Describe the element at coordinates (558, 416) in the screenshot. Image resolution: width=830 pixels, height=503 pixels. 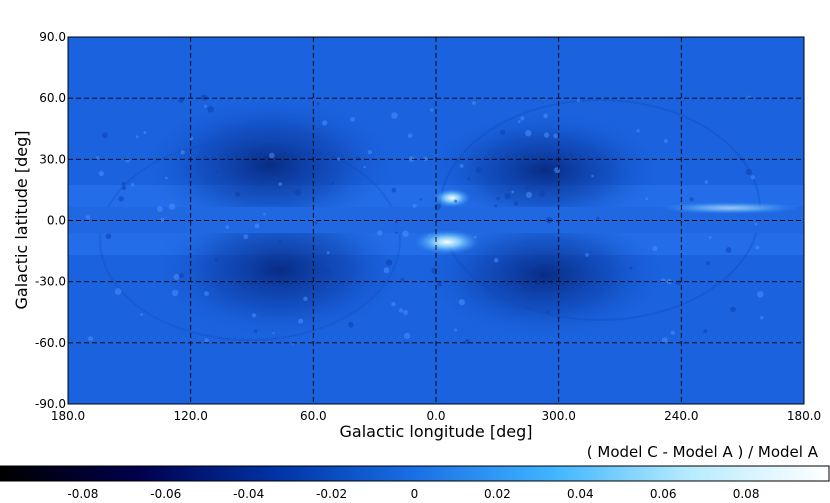
I see `x-tick-label: 300.0` at that location.